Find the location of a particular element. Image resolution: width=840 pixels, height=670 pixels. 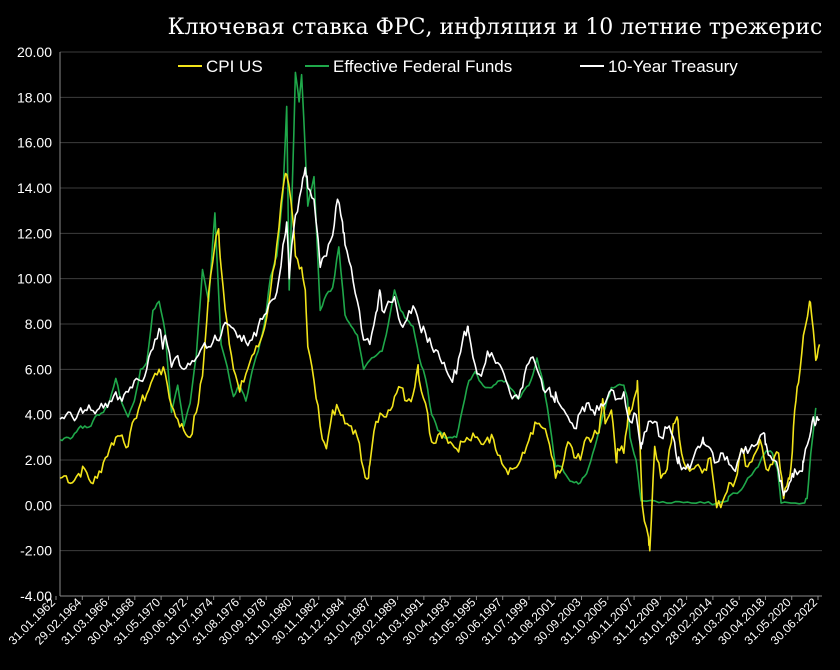

y-tick-label: 2.00 is located at coordinates (38, 460).